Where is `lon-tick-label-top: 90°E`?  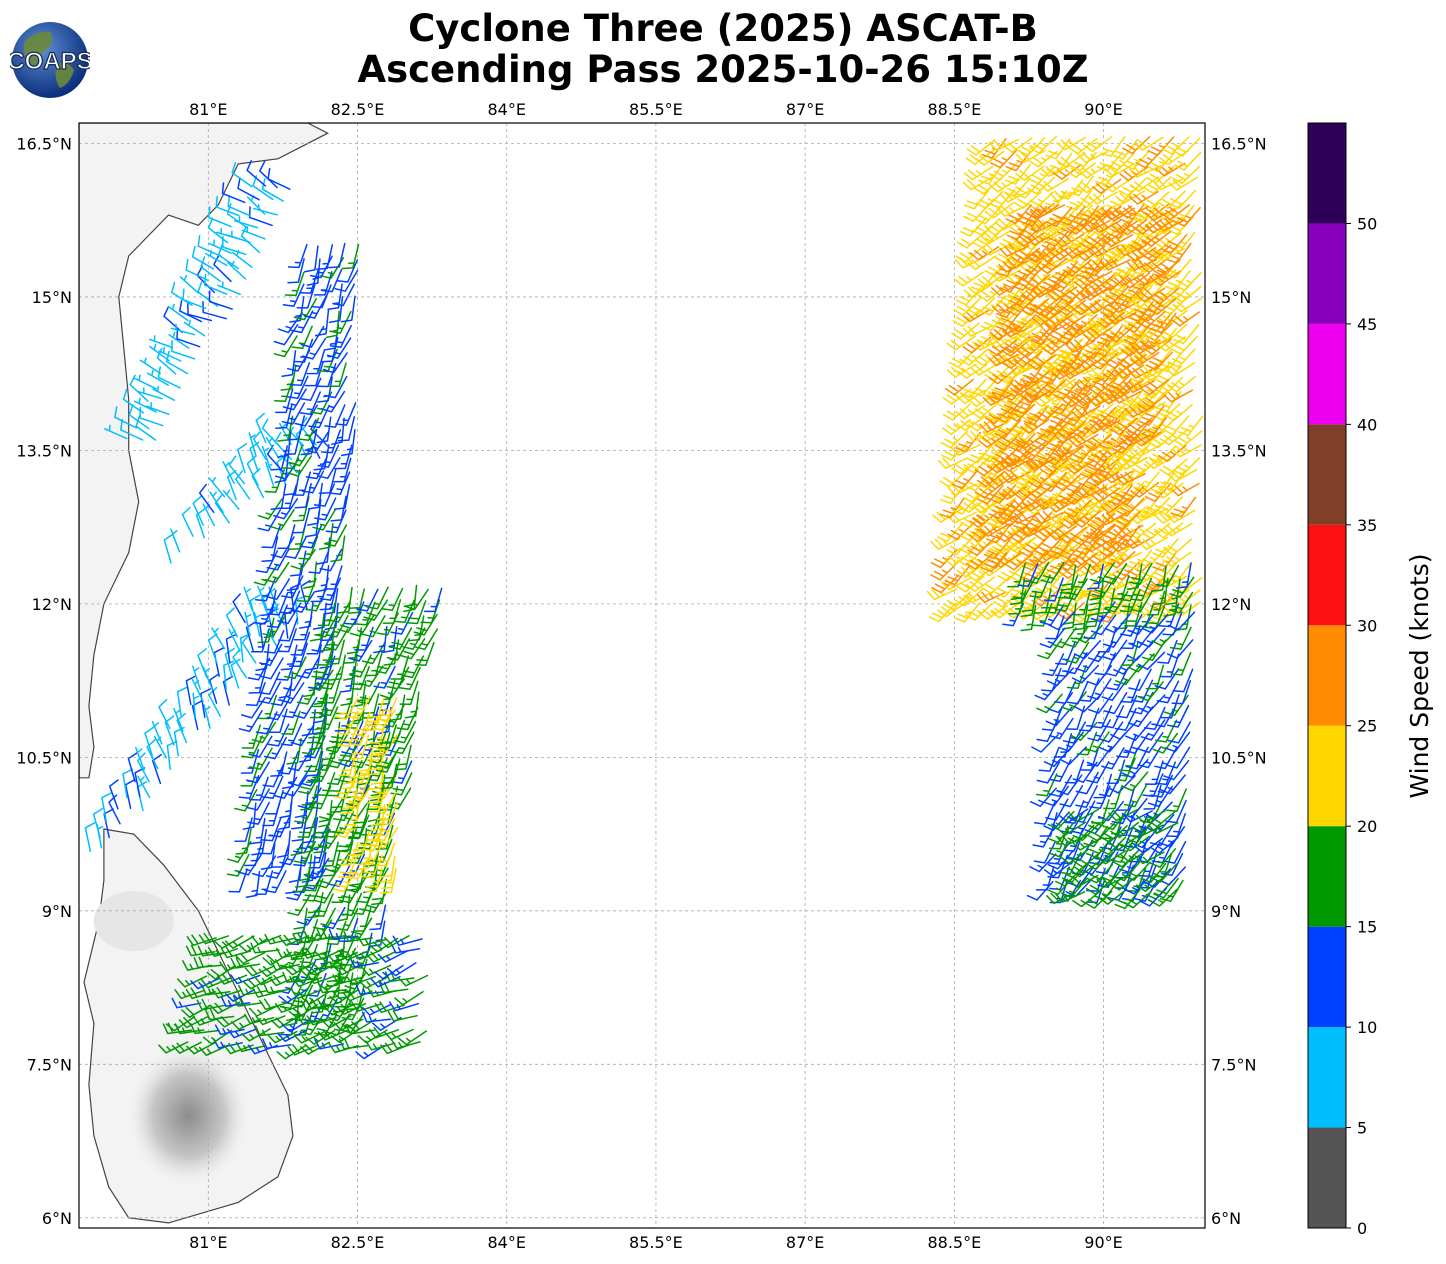 lon-tick-label-top: 90°E is located at coordinates (1103, 109).